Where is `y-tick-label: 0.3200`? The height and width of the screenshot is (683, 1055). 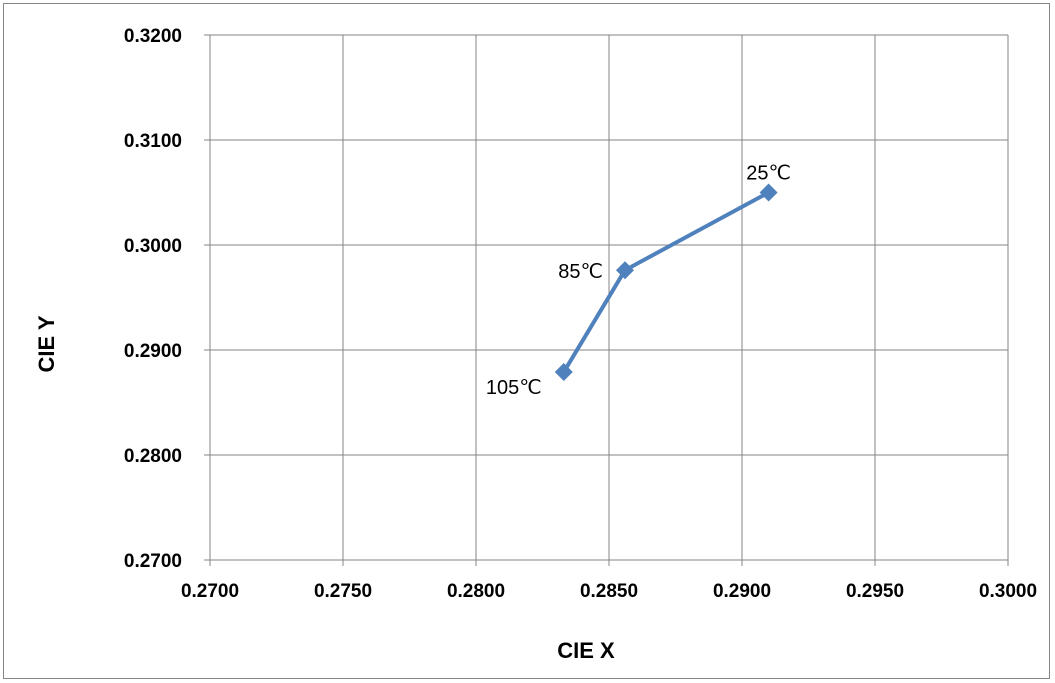 y-tick-label: 0.3200 is located at coordinates (153, 36).